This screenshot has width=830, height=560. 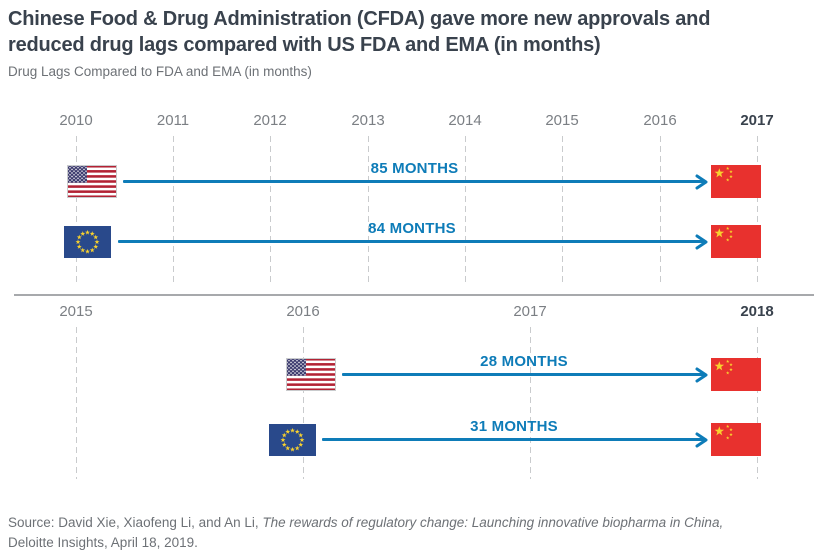 I want to click on section-divider, so click(x=414, y=295).